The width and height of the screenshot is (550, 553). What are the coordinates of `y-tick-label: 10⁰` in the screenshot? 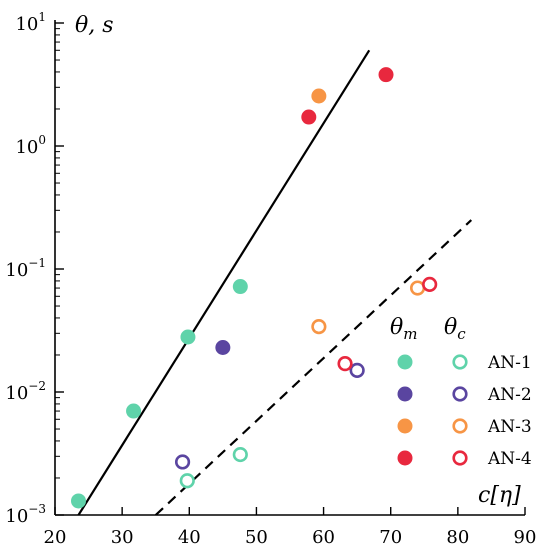 It's located at (30, 145).